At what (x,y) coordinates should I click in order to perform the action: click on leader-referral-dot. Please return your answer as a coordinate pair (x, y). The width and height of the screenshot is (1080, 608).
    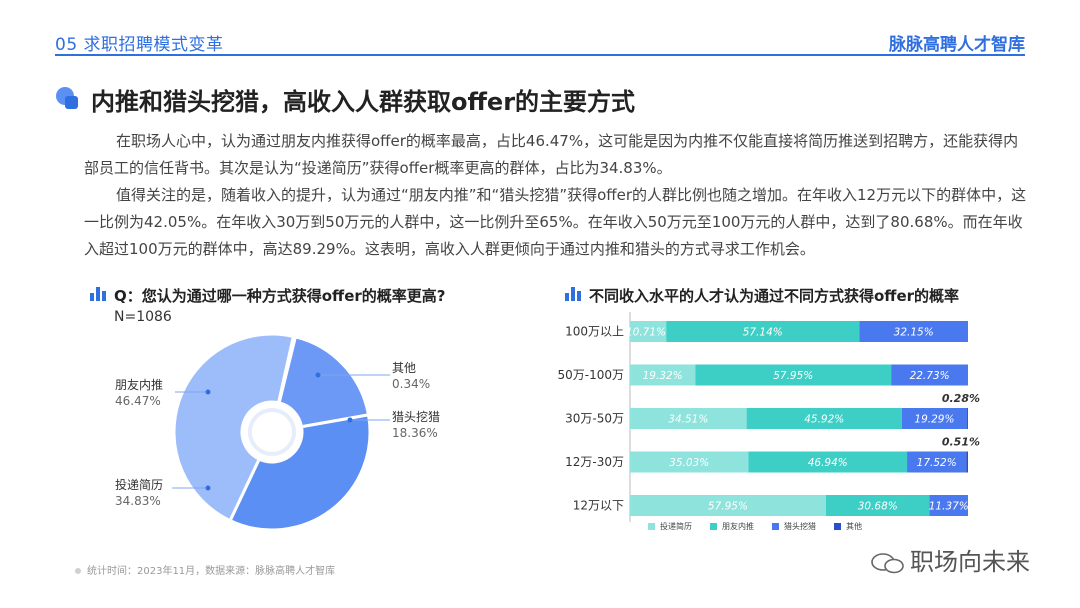
    Looking at the image, I should click on (208, 392).